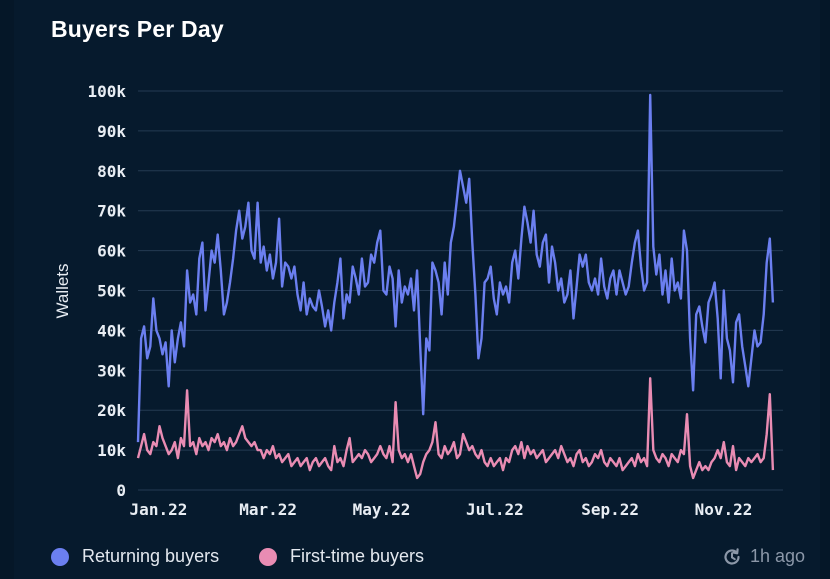 The width and height of the screenshot is (830, 579). I want to click on x-tick-label: Nov.22, so click(724, 509).